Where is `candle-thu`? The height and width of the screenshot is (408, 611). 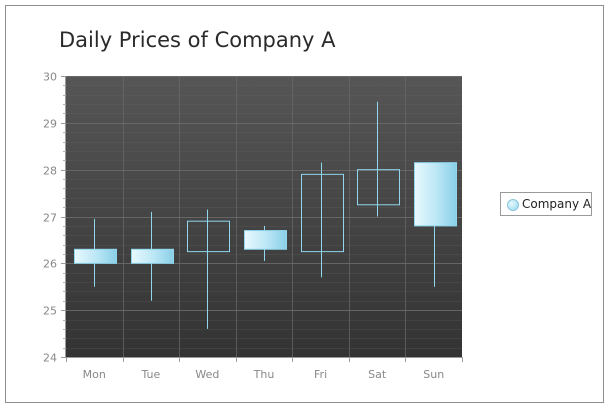
candle-thu is located at coordinates (265, 243).